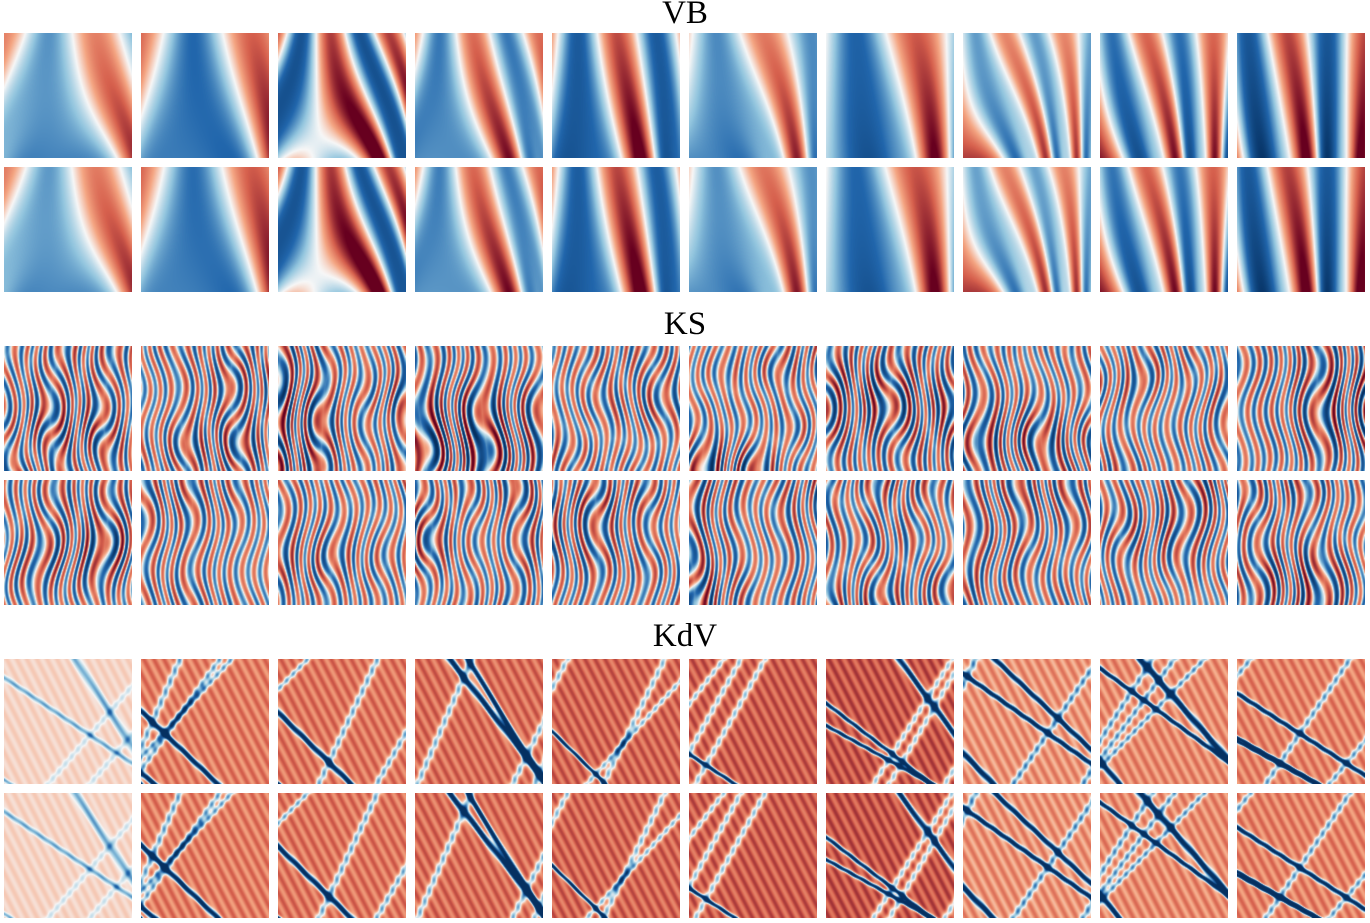  What do you see at coordinates (1027, 721) in the screenshot?
I see `sample-image-kdv-r1-c8` at bounding box center [1027, 721].